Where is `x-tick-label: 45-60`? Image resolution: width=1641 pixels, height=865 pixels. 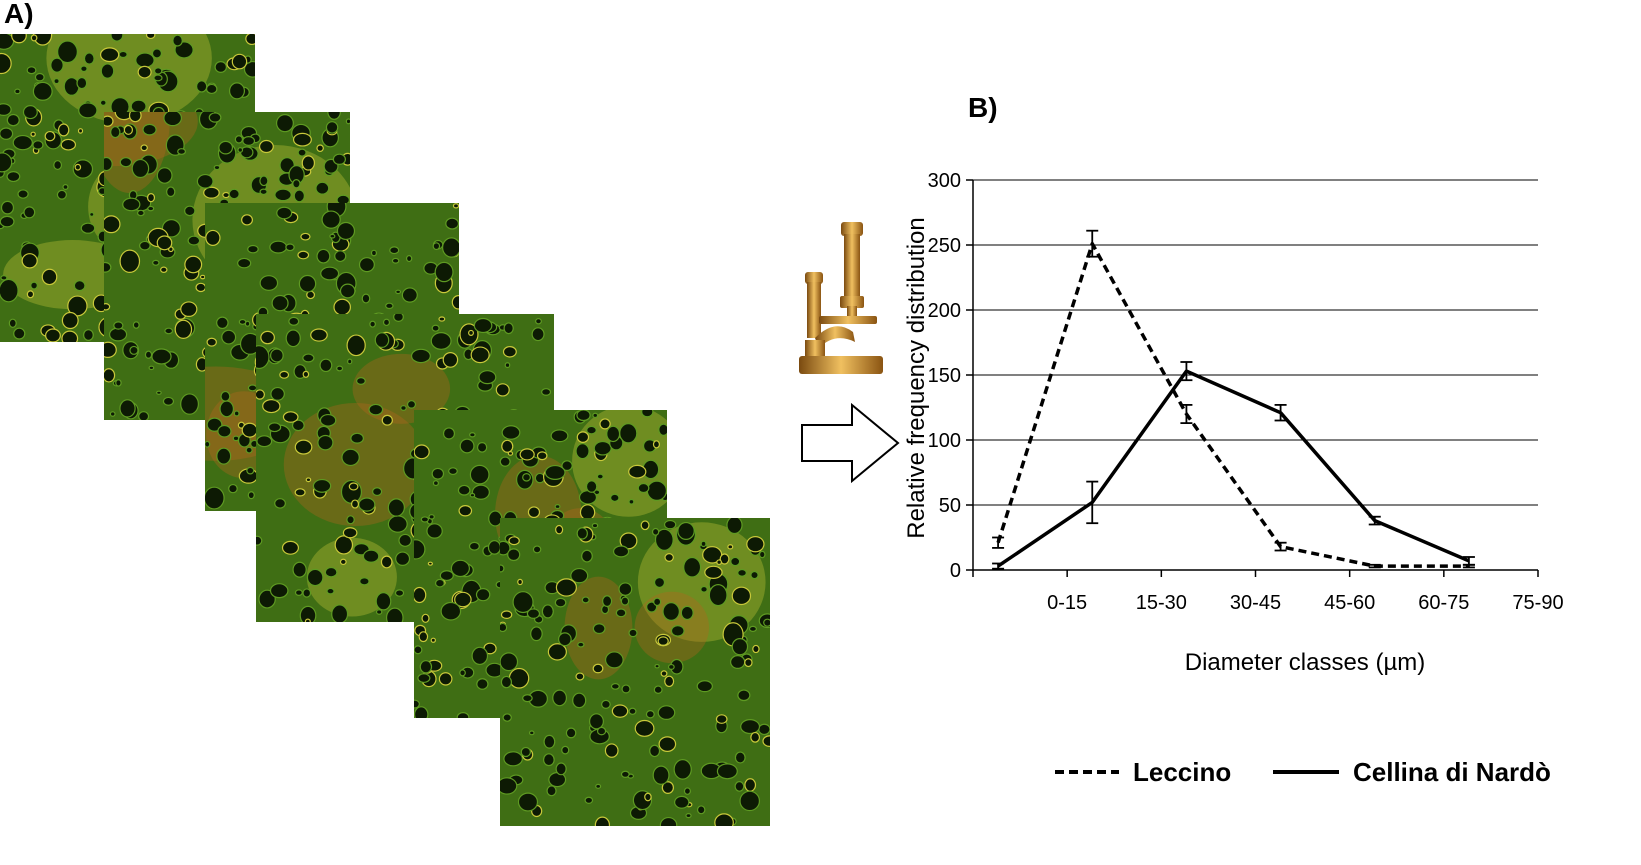 x-tick-label: 45-60 is located at coordinates (1349, 603).